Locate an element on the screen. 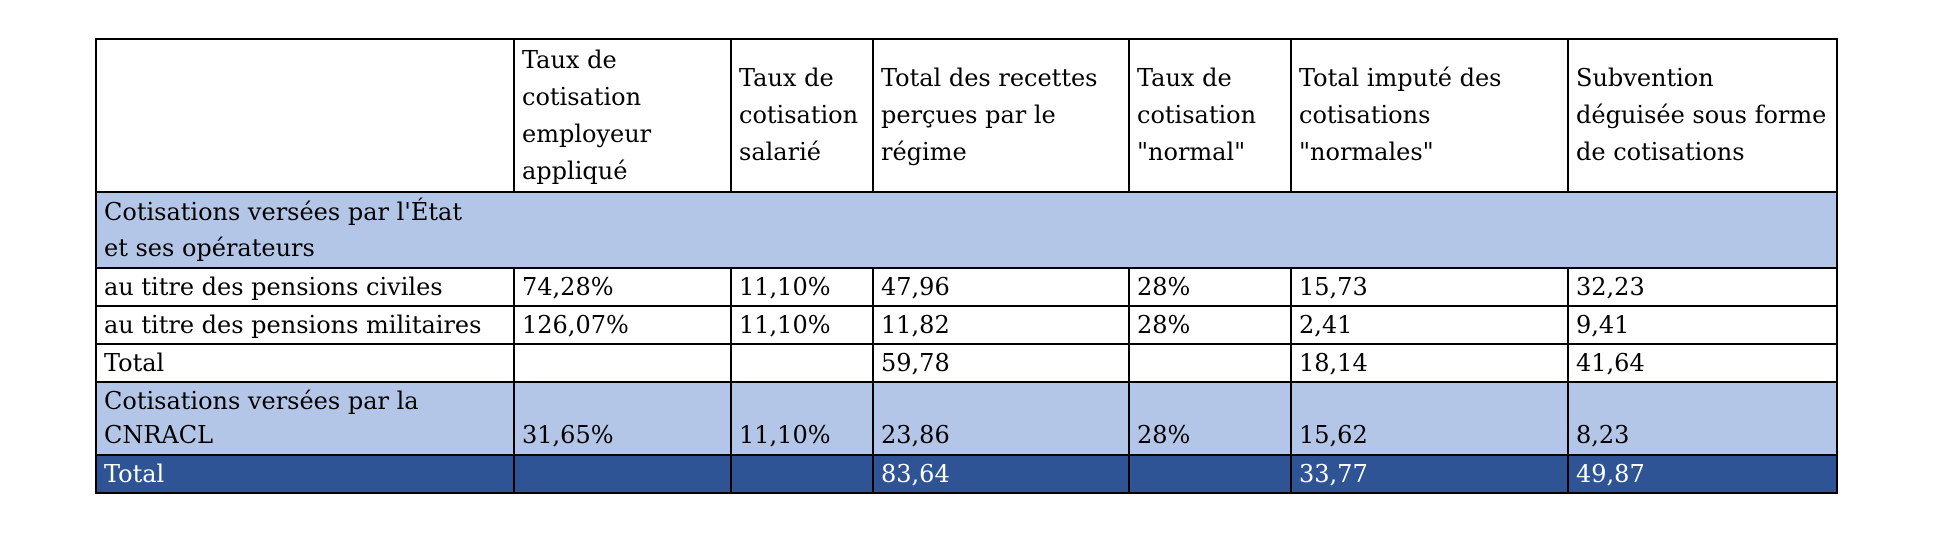 This screenshot has width=1954, height=549. cell-subvention: 8,23 is located at coordinates (1702, 418).